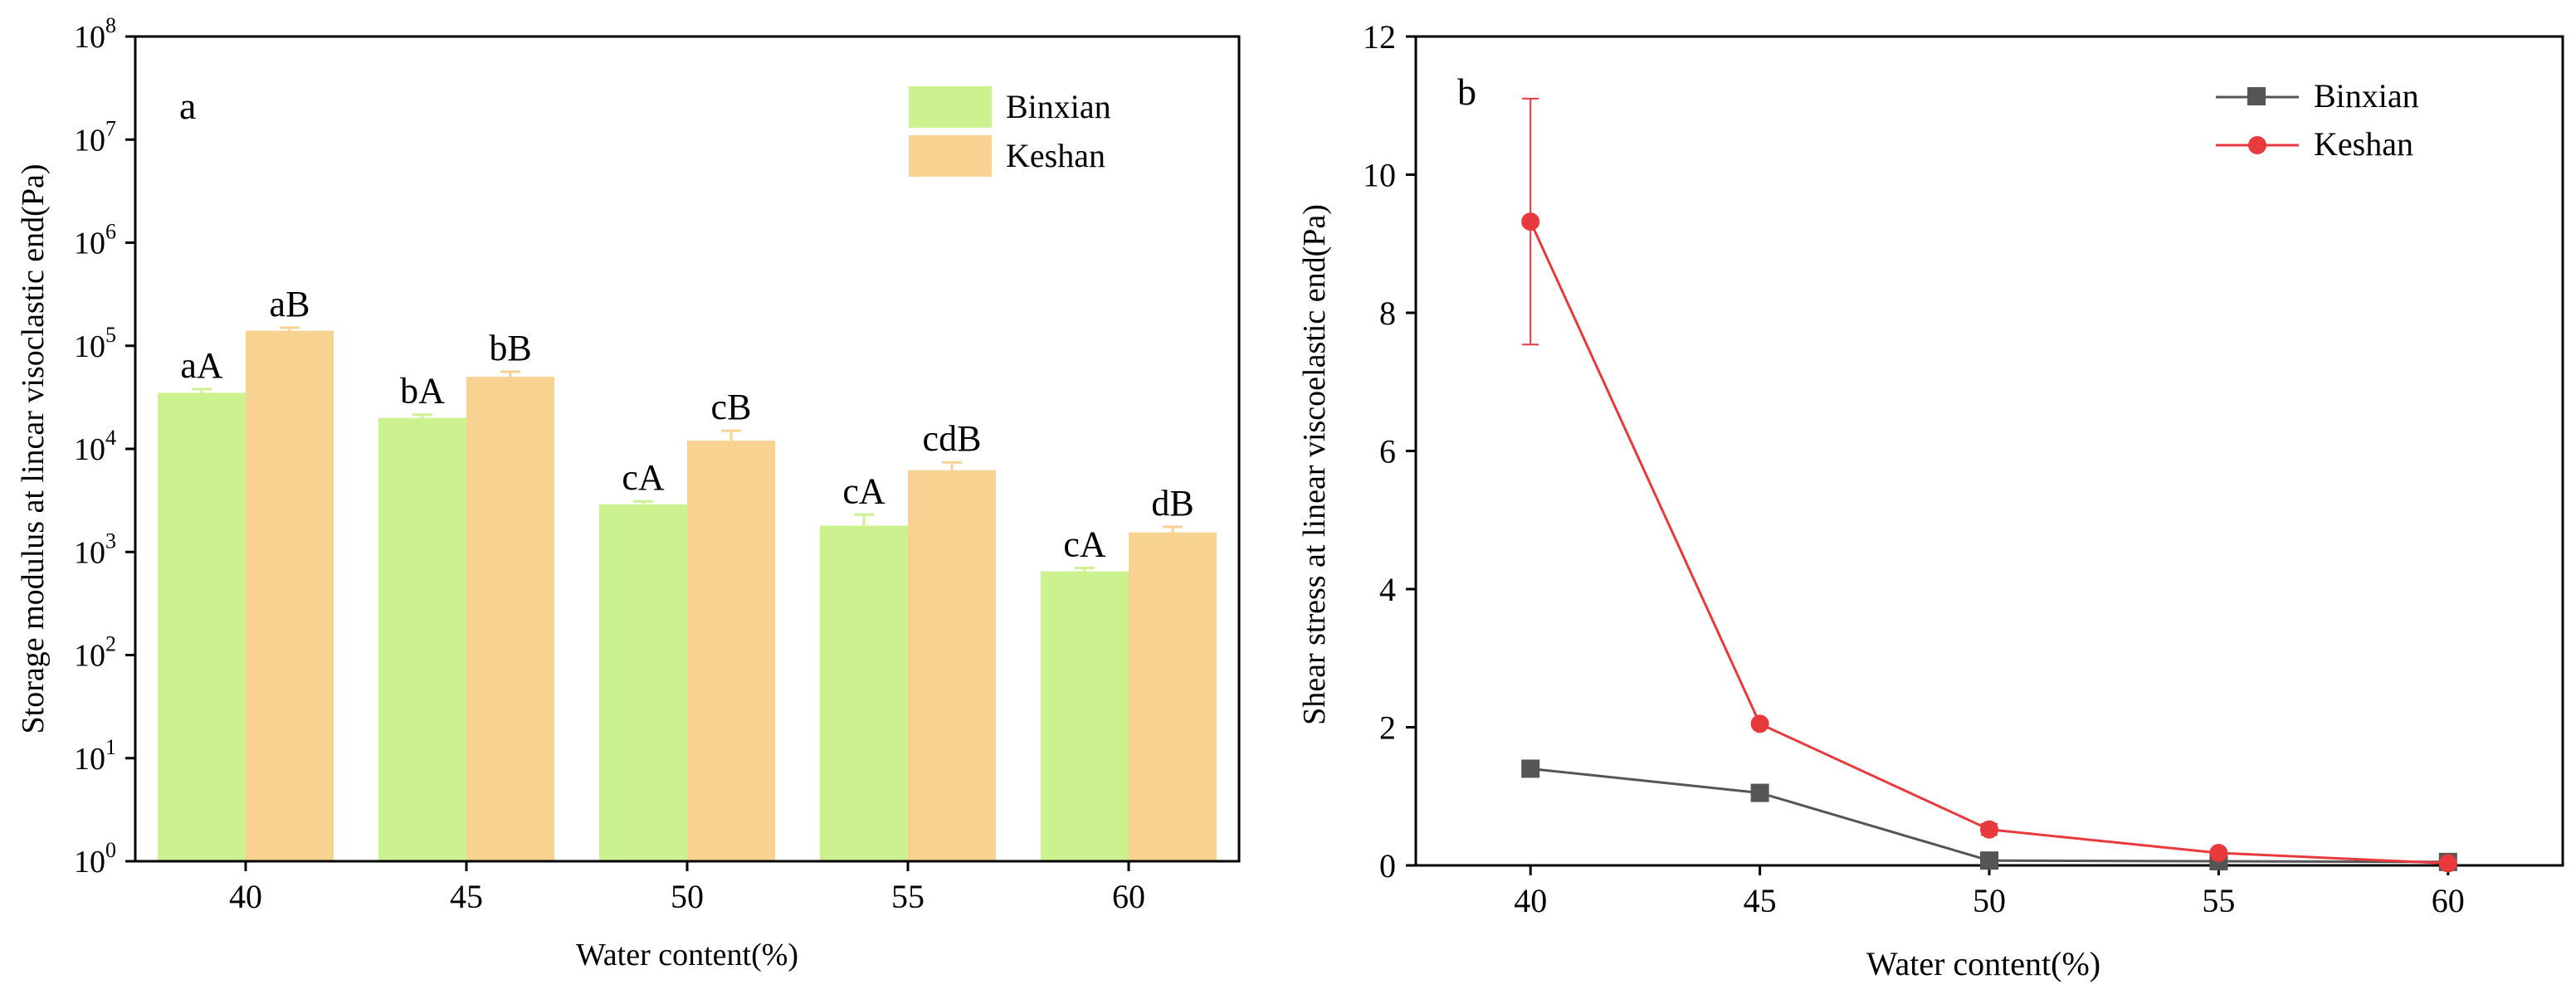 The image size is (2576, 994). Describe the element at coordinates (290, 304) in the screenshot. I see `a-significance-label: aB` at that location.